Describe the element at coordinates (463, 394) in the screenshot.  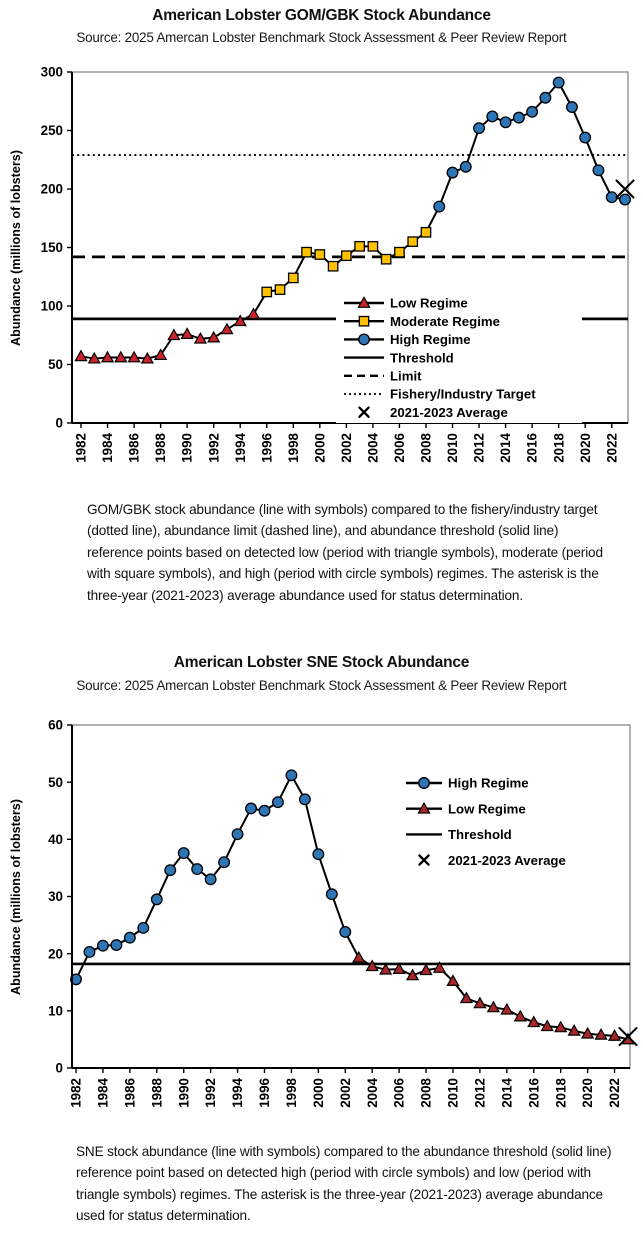
I see `legend-label: Fishery/Industry Target` at that location.